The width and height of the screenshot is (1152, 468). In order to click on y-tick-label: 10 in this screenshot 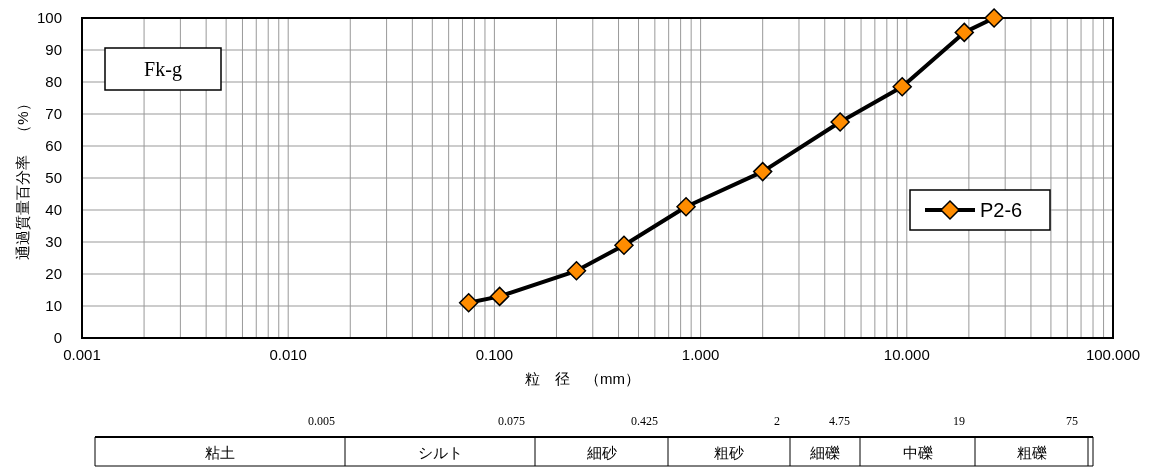, I will do `click(53, 305)`.